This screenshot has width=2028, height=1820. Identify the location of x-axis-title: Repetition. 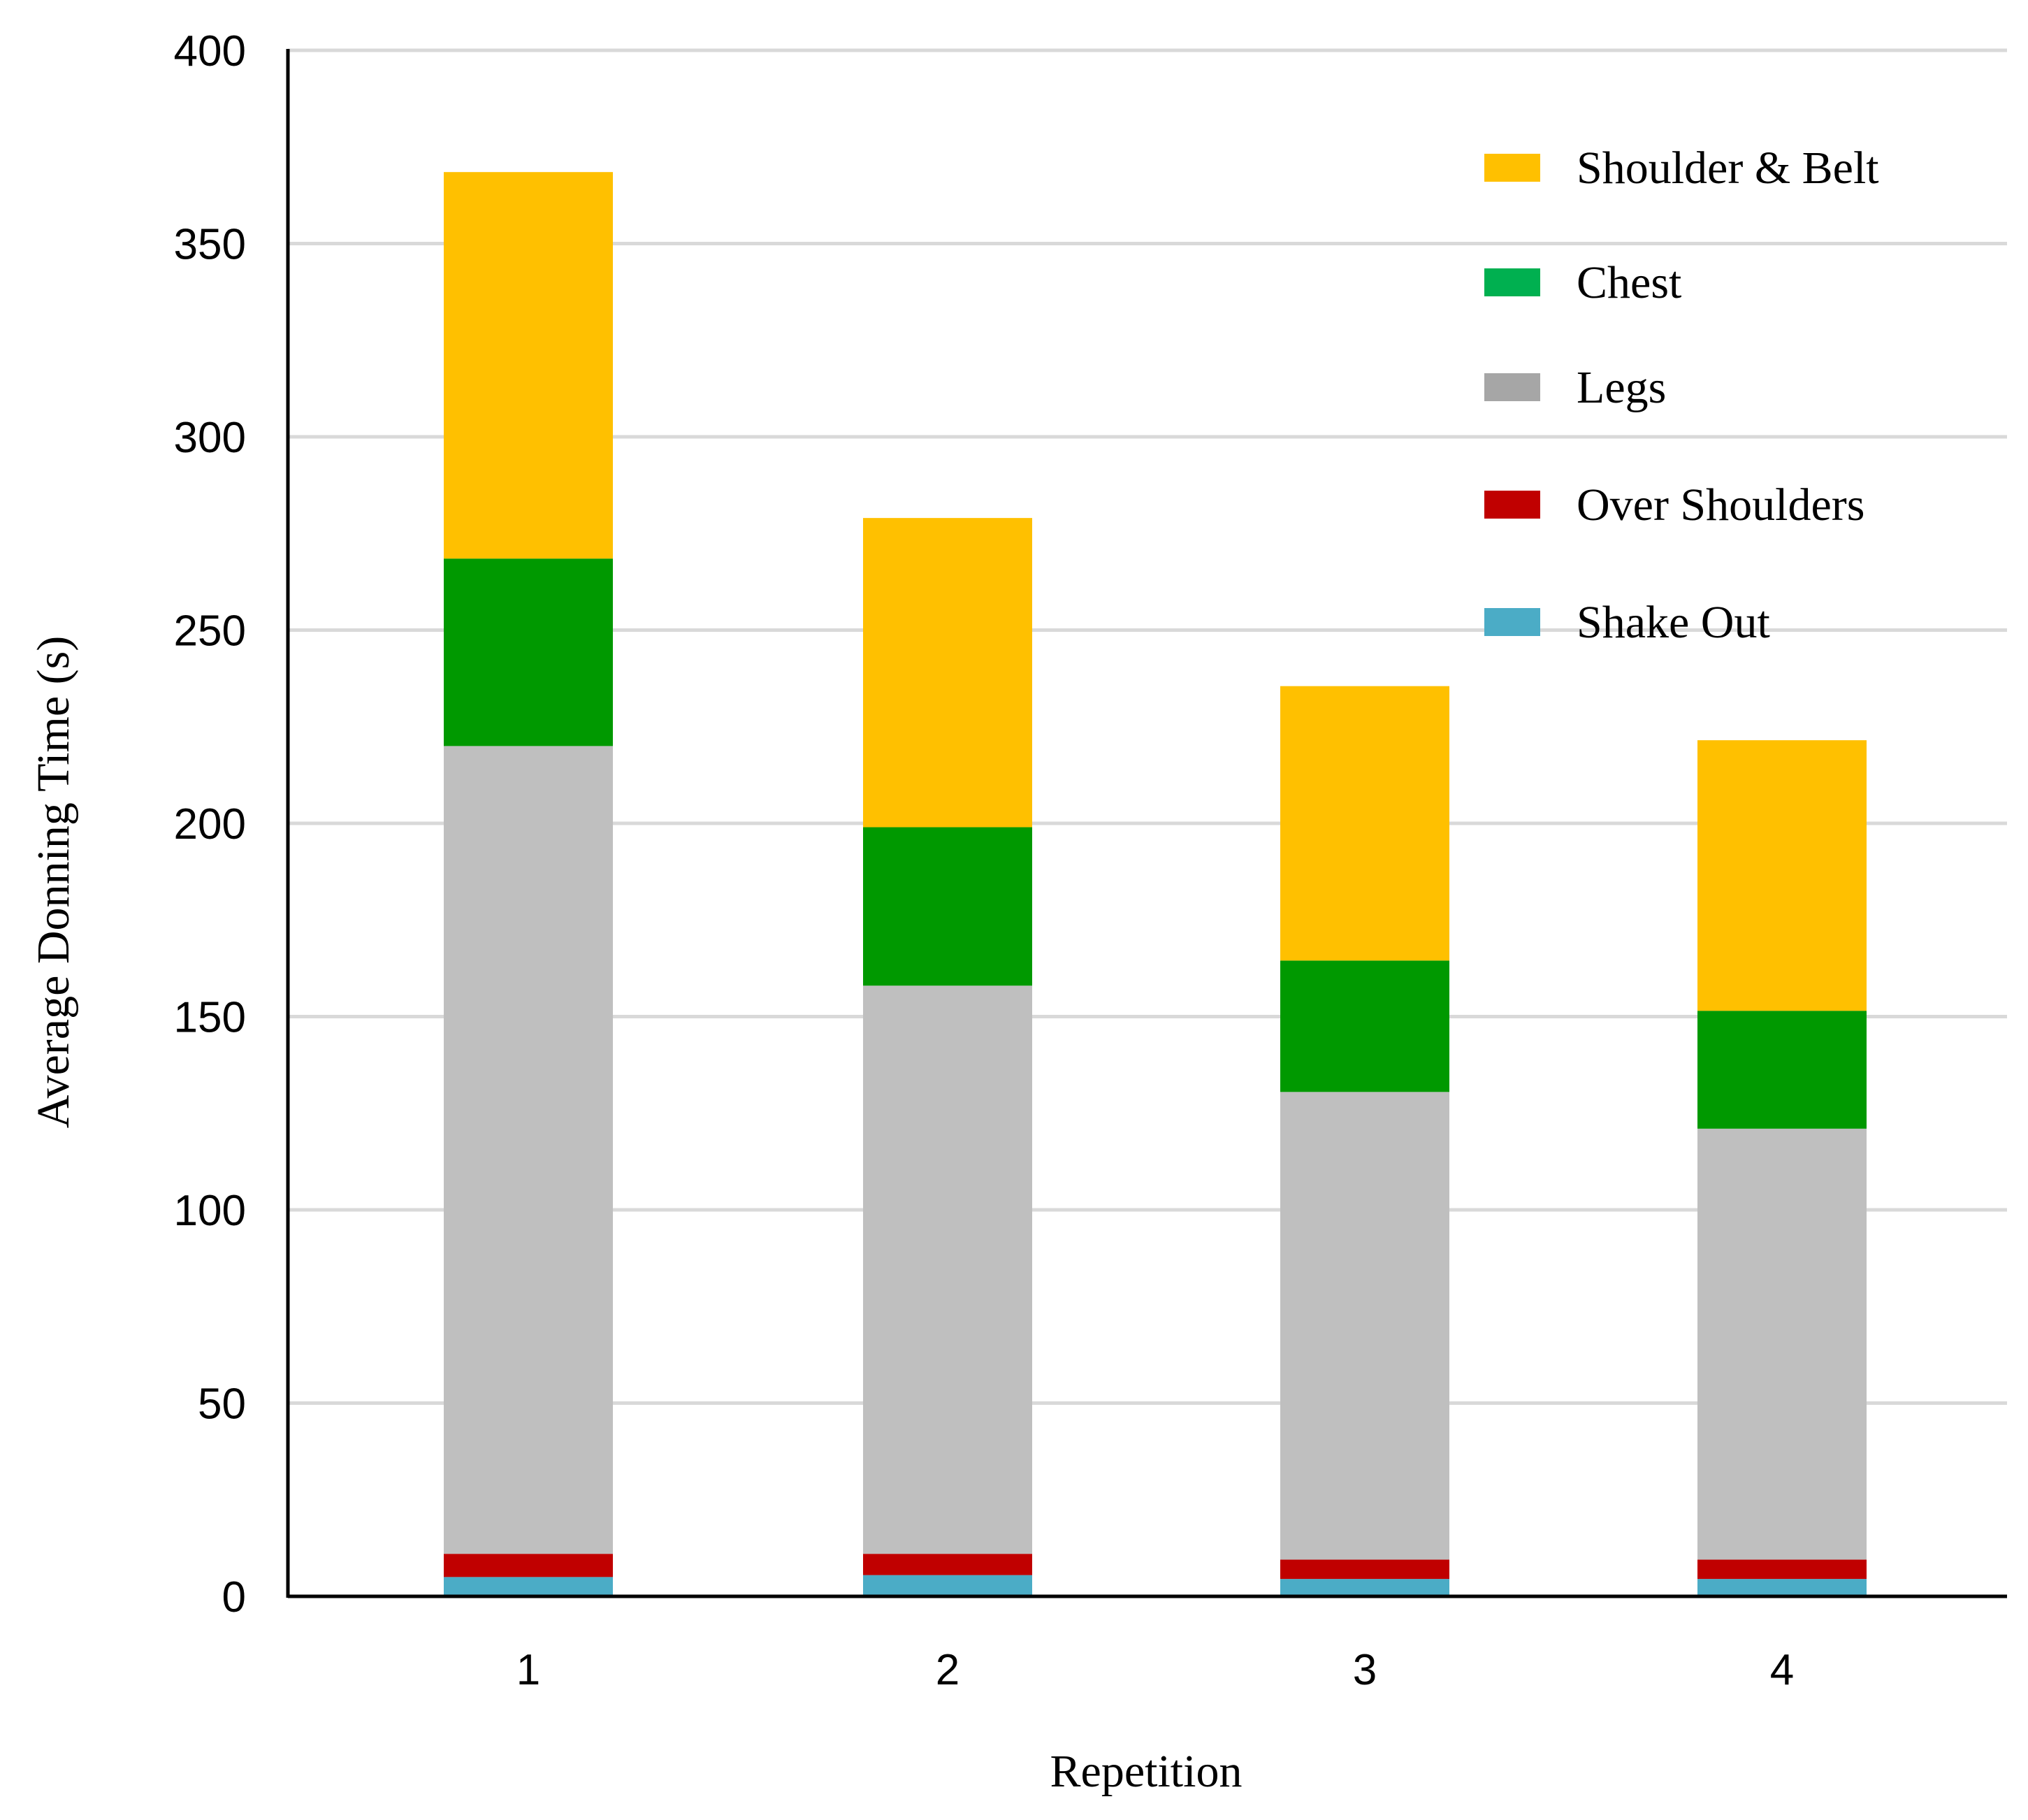
(1147, 1772).